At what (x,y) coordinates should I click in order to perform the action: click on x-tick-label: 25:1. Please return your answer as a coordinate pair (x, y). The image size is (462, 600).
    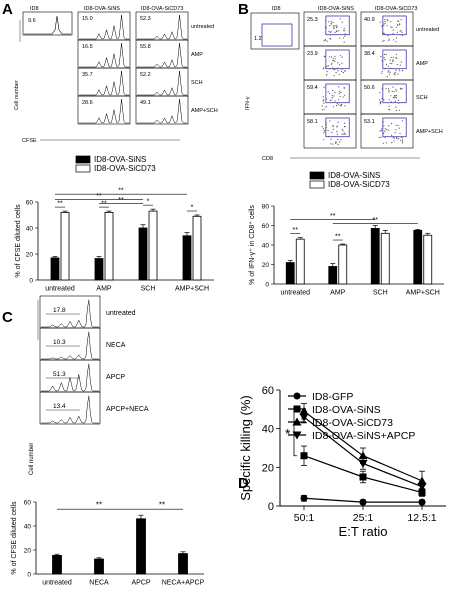
    Looking at the image, I should click on (363, 518).